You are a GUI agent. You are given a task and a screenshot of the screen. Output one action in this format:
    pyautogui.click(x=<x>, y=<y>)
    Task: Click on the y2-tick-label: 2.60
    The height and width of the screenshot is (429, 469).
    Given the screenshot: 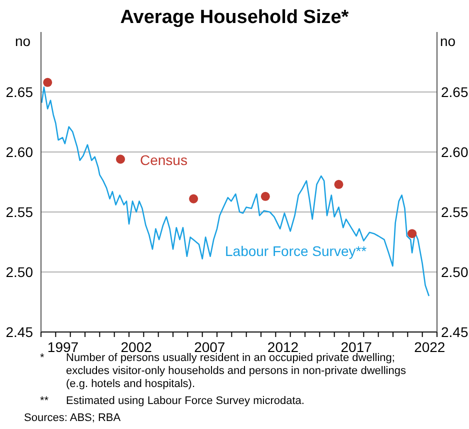 What is the action you would take?
    pyautogui.click(x=454, y=152)
    